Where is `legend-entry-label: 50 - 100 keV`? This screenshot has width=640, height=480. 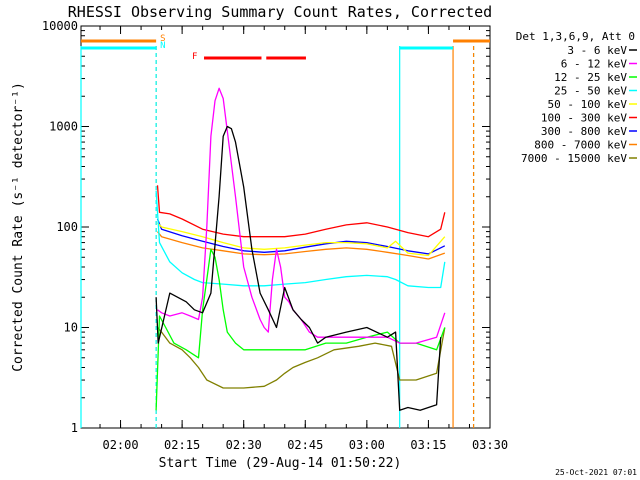
legend-entry-label: 50 - 100 keV is located at coordinates (588, 104).